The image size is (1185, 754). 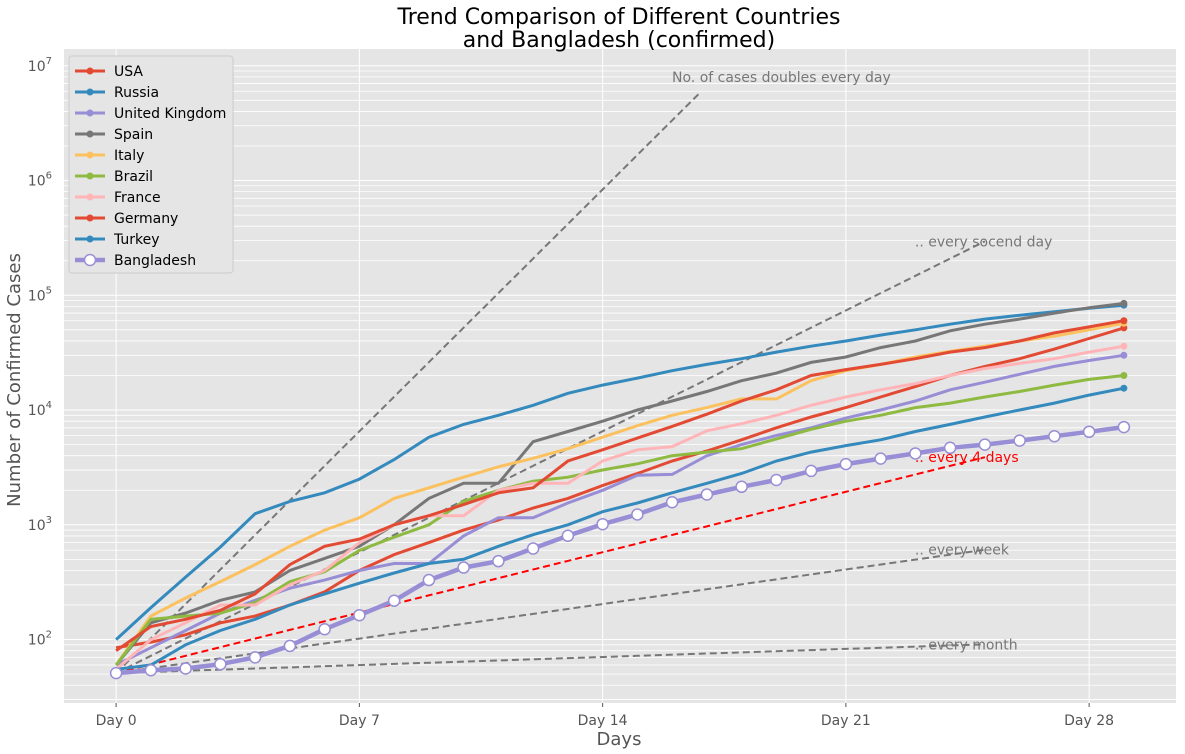 I want to click on chart-title-line-2: and Bangladesh (confirmed), so click(x=619, y=40).